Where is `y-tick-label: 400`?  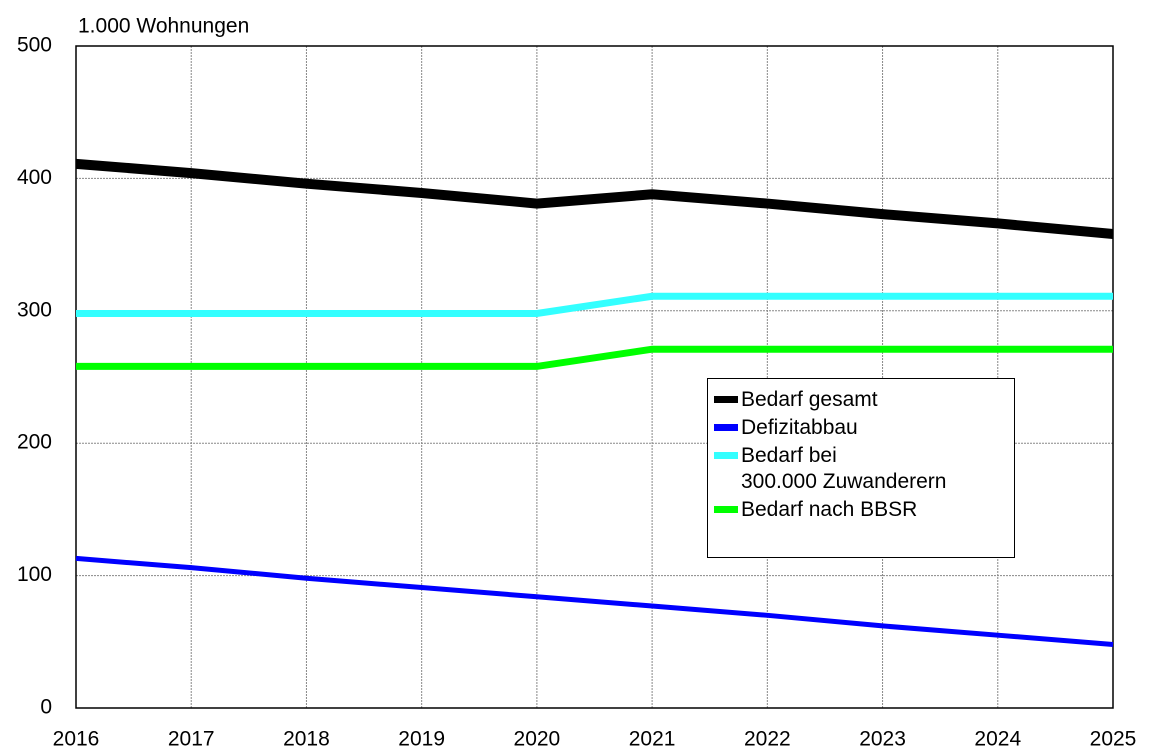
y-tick-label: 400 is located at coordinates (34, 177).